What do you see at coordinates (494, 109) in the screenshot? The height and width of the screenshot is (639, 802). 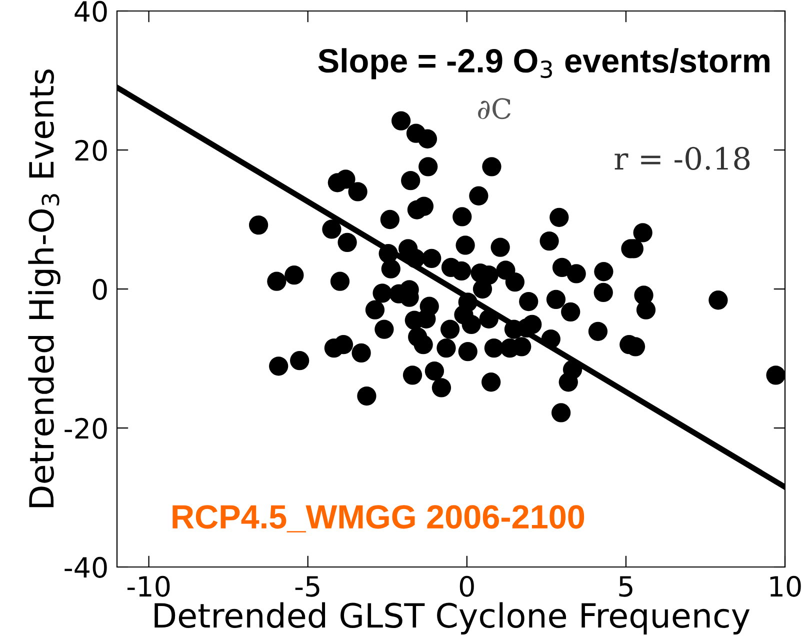 I see `annotation: ∂C` at bounding box center [494, 109].